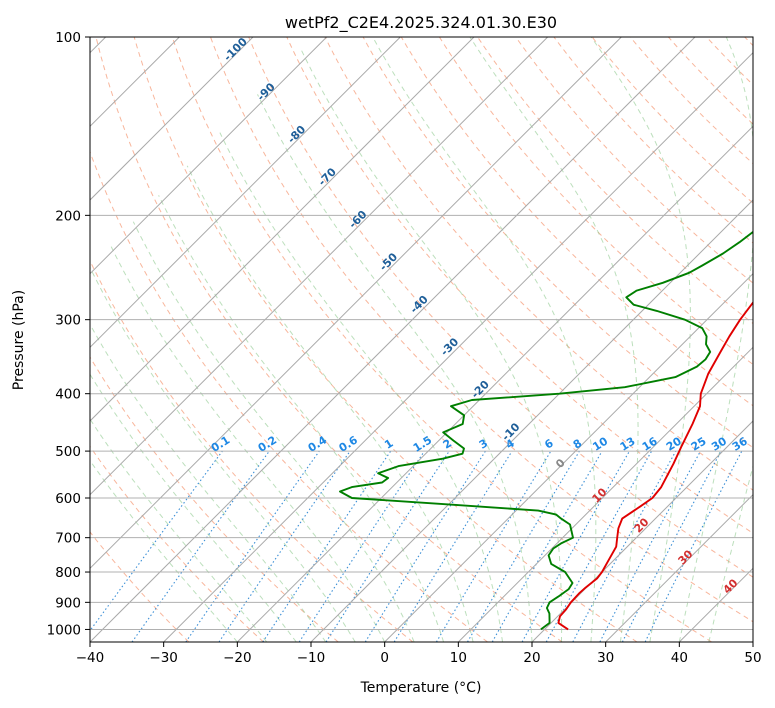 The height and width of the screenshot is (708, 775). Describe the element at coordinates (68, 38) in the screenshot. I see `y-tick-label: 100` at that location.